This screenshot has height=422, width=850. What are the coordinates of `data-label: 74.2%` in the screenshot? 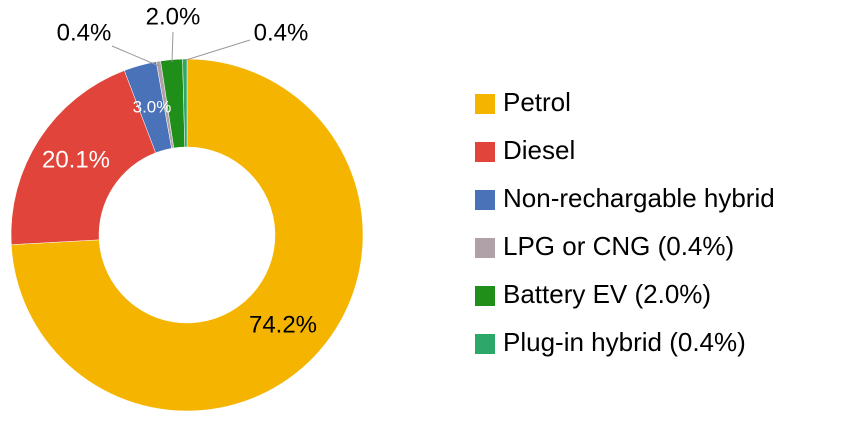 It's located at (283, 324).